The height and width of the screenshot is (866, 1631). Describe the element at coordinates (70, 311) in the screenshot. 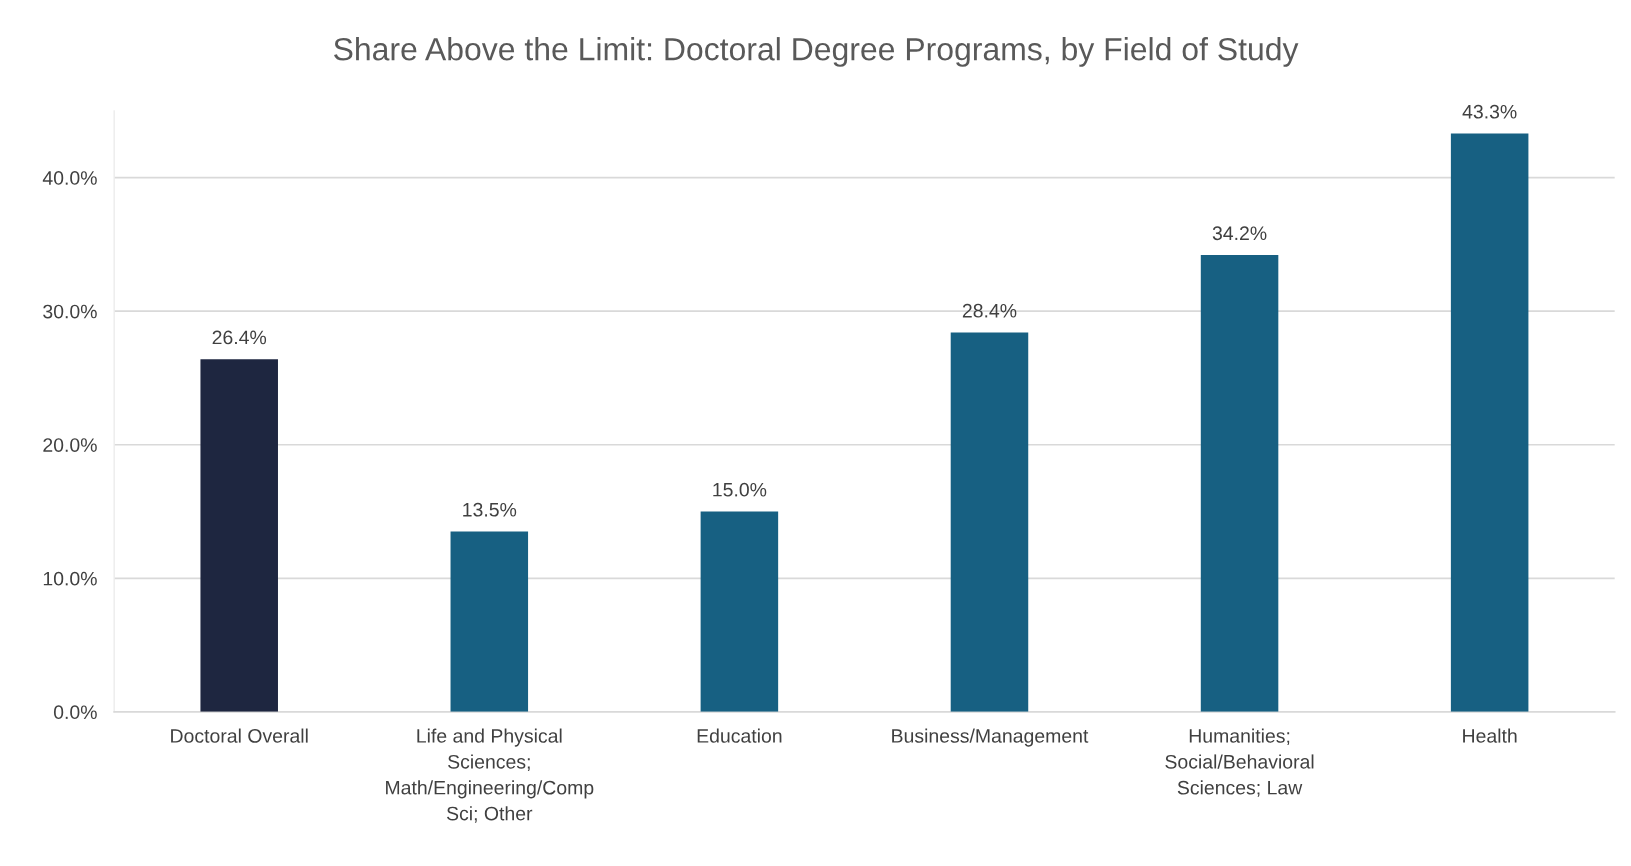

I see `y-tick-label: 30.0%` at that location.